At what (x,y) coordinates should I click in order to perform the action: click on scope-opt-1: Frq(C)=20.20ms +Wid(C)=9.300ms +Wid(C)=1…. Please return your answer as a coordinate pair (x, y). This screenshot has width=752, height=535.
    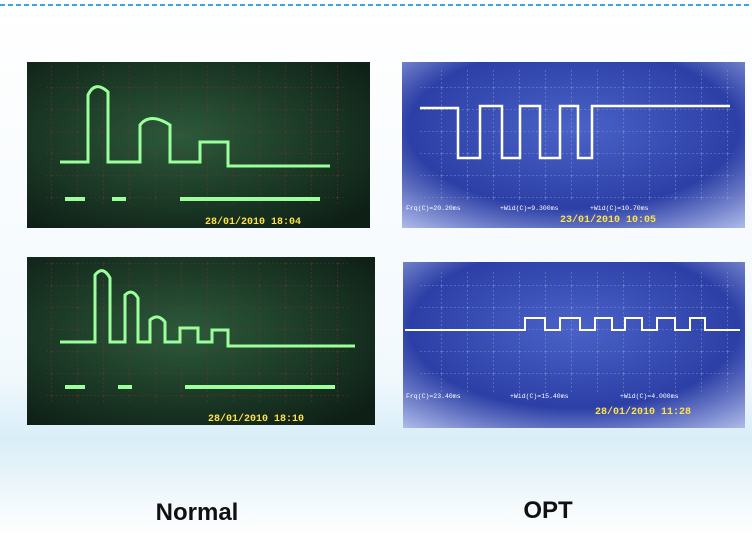
    Looking at the image, I should click on (573, 145).